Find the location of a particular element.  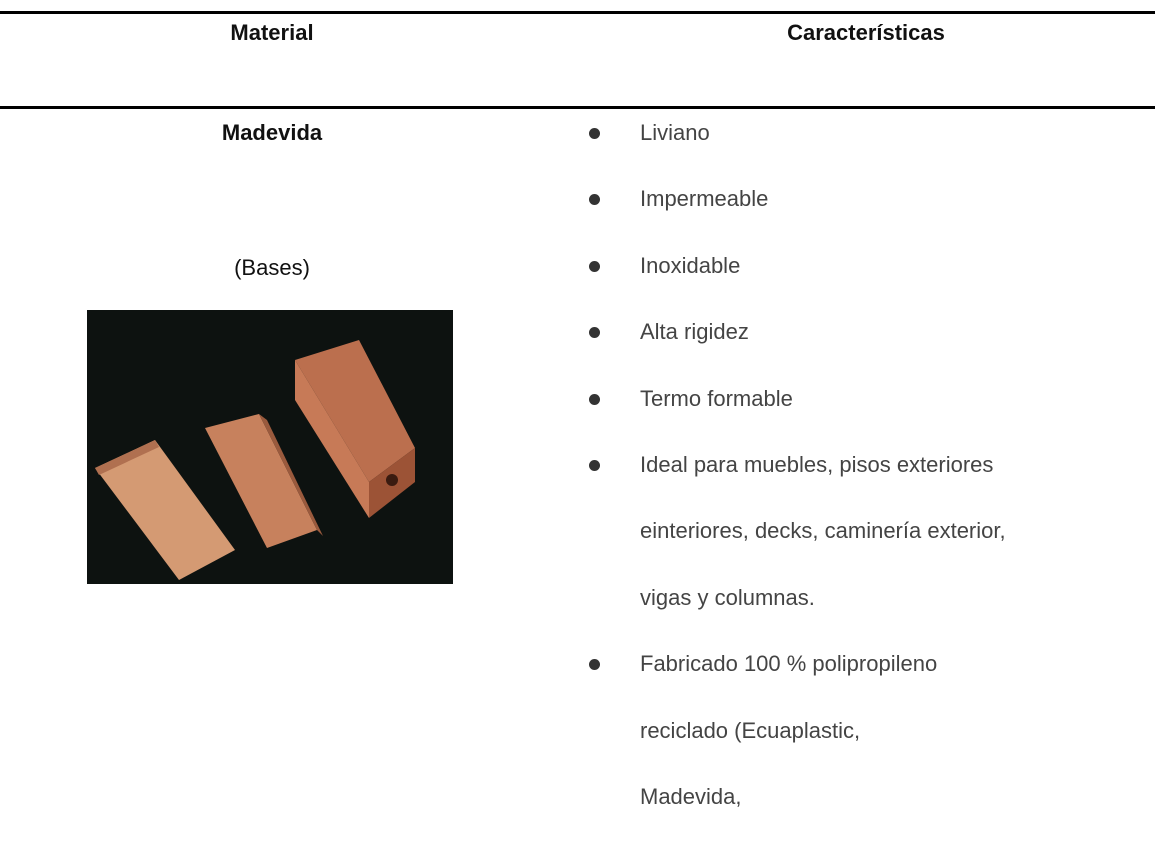

feature-text: reciclado (Ecuaplastic, is located at coordinates (750, 730).